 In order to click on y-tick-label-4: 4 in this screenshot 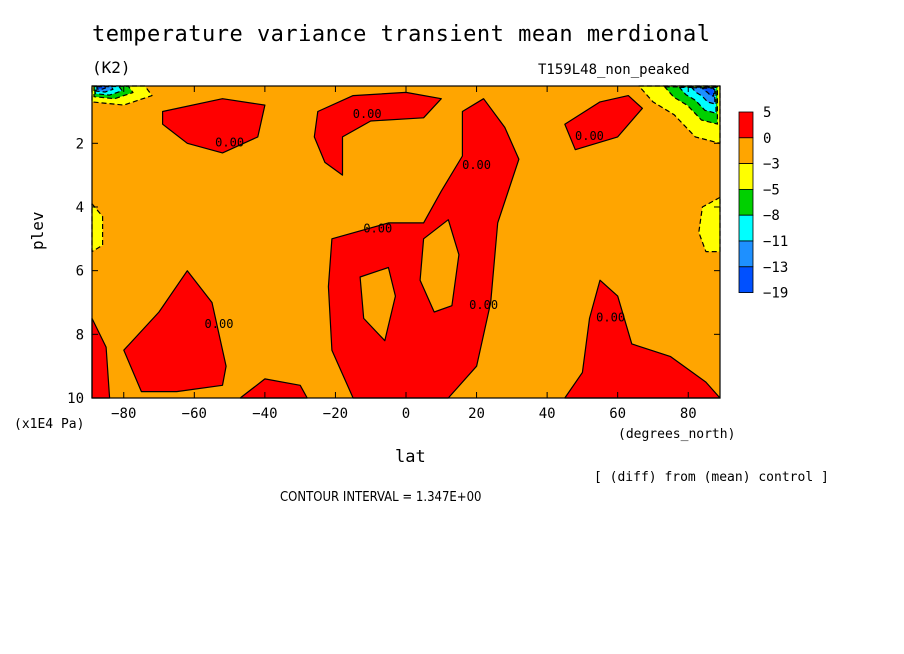, I will do `click(80, 208)`.